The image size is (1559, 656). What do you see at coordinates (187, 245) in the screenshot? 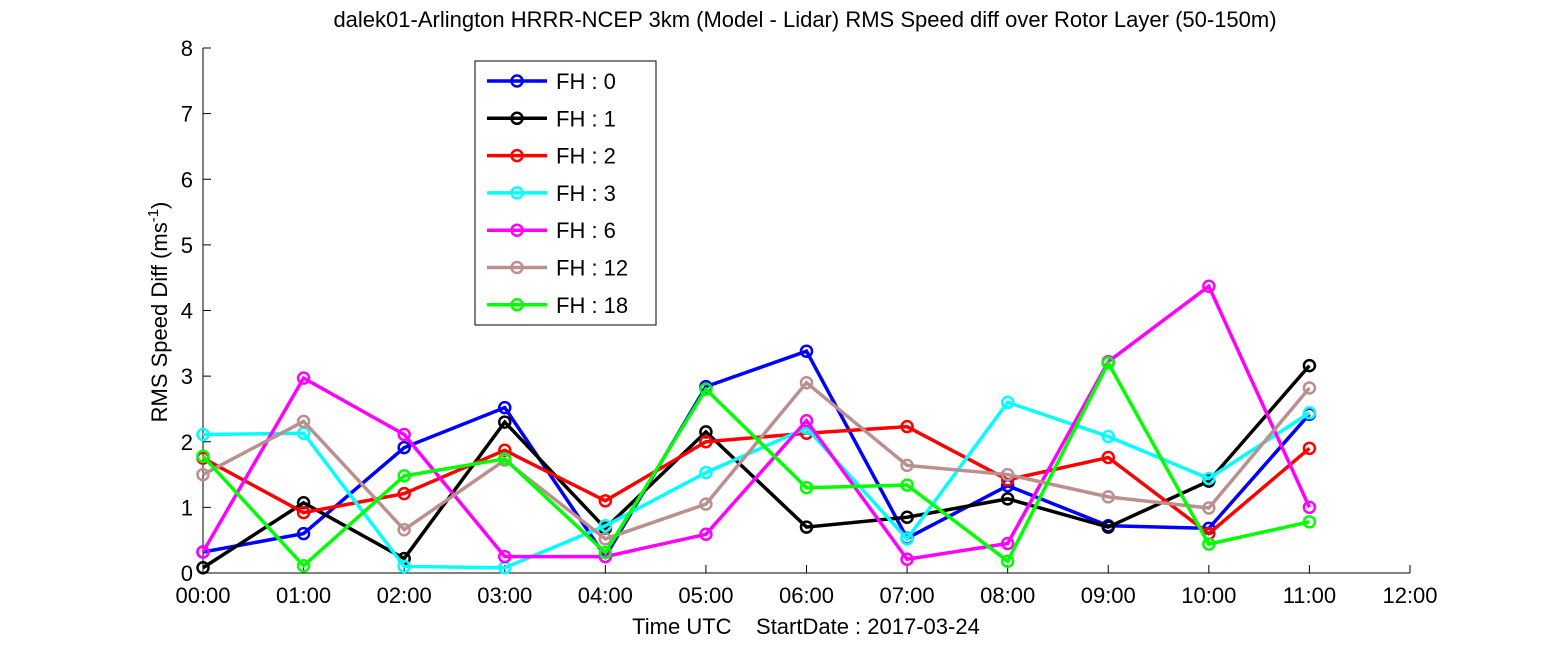
I see `y-tick-label: 5` at bounding box center [187, 245].